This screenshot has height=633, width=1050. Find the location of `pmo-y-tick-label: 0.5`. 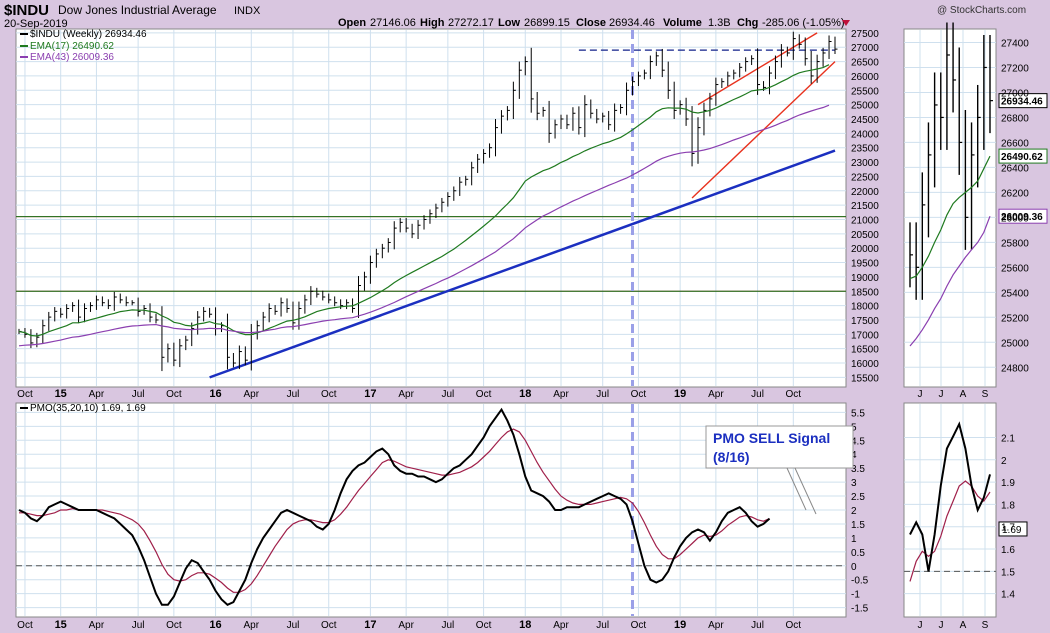

pmo-y-tick-label: 0.5 is located at coordinates (858, 553).